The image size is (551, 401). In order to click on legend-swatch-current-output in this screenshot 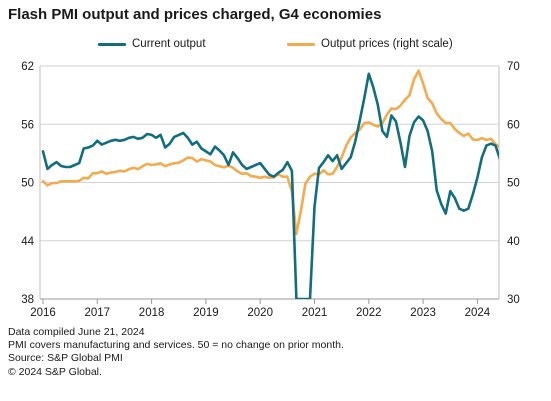, I will do `click(112, 44)`.